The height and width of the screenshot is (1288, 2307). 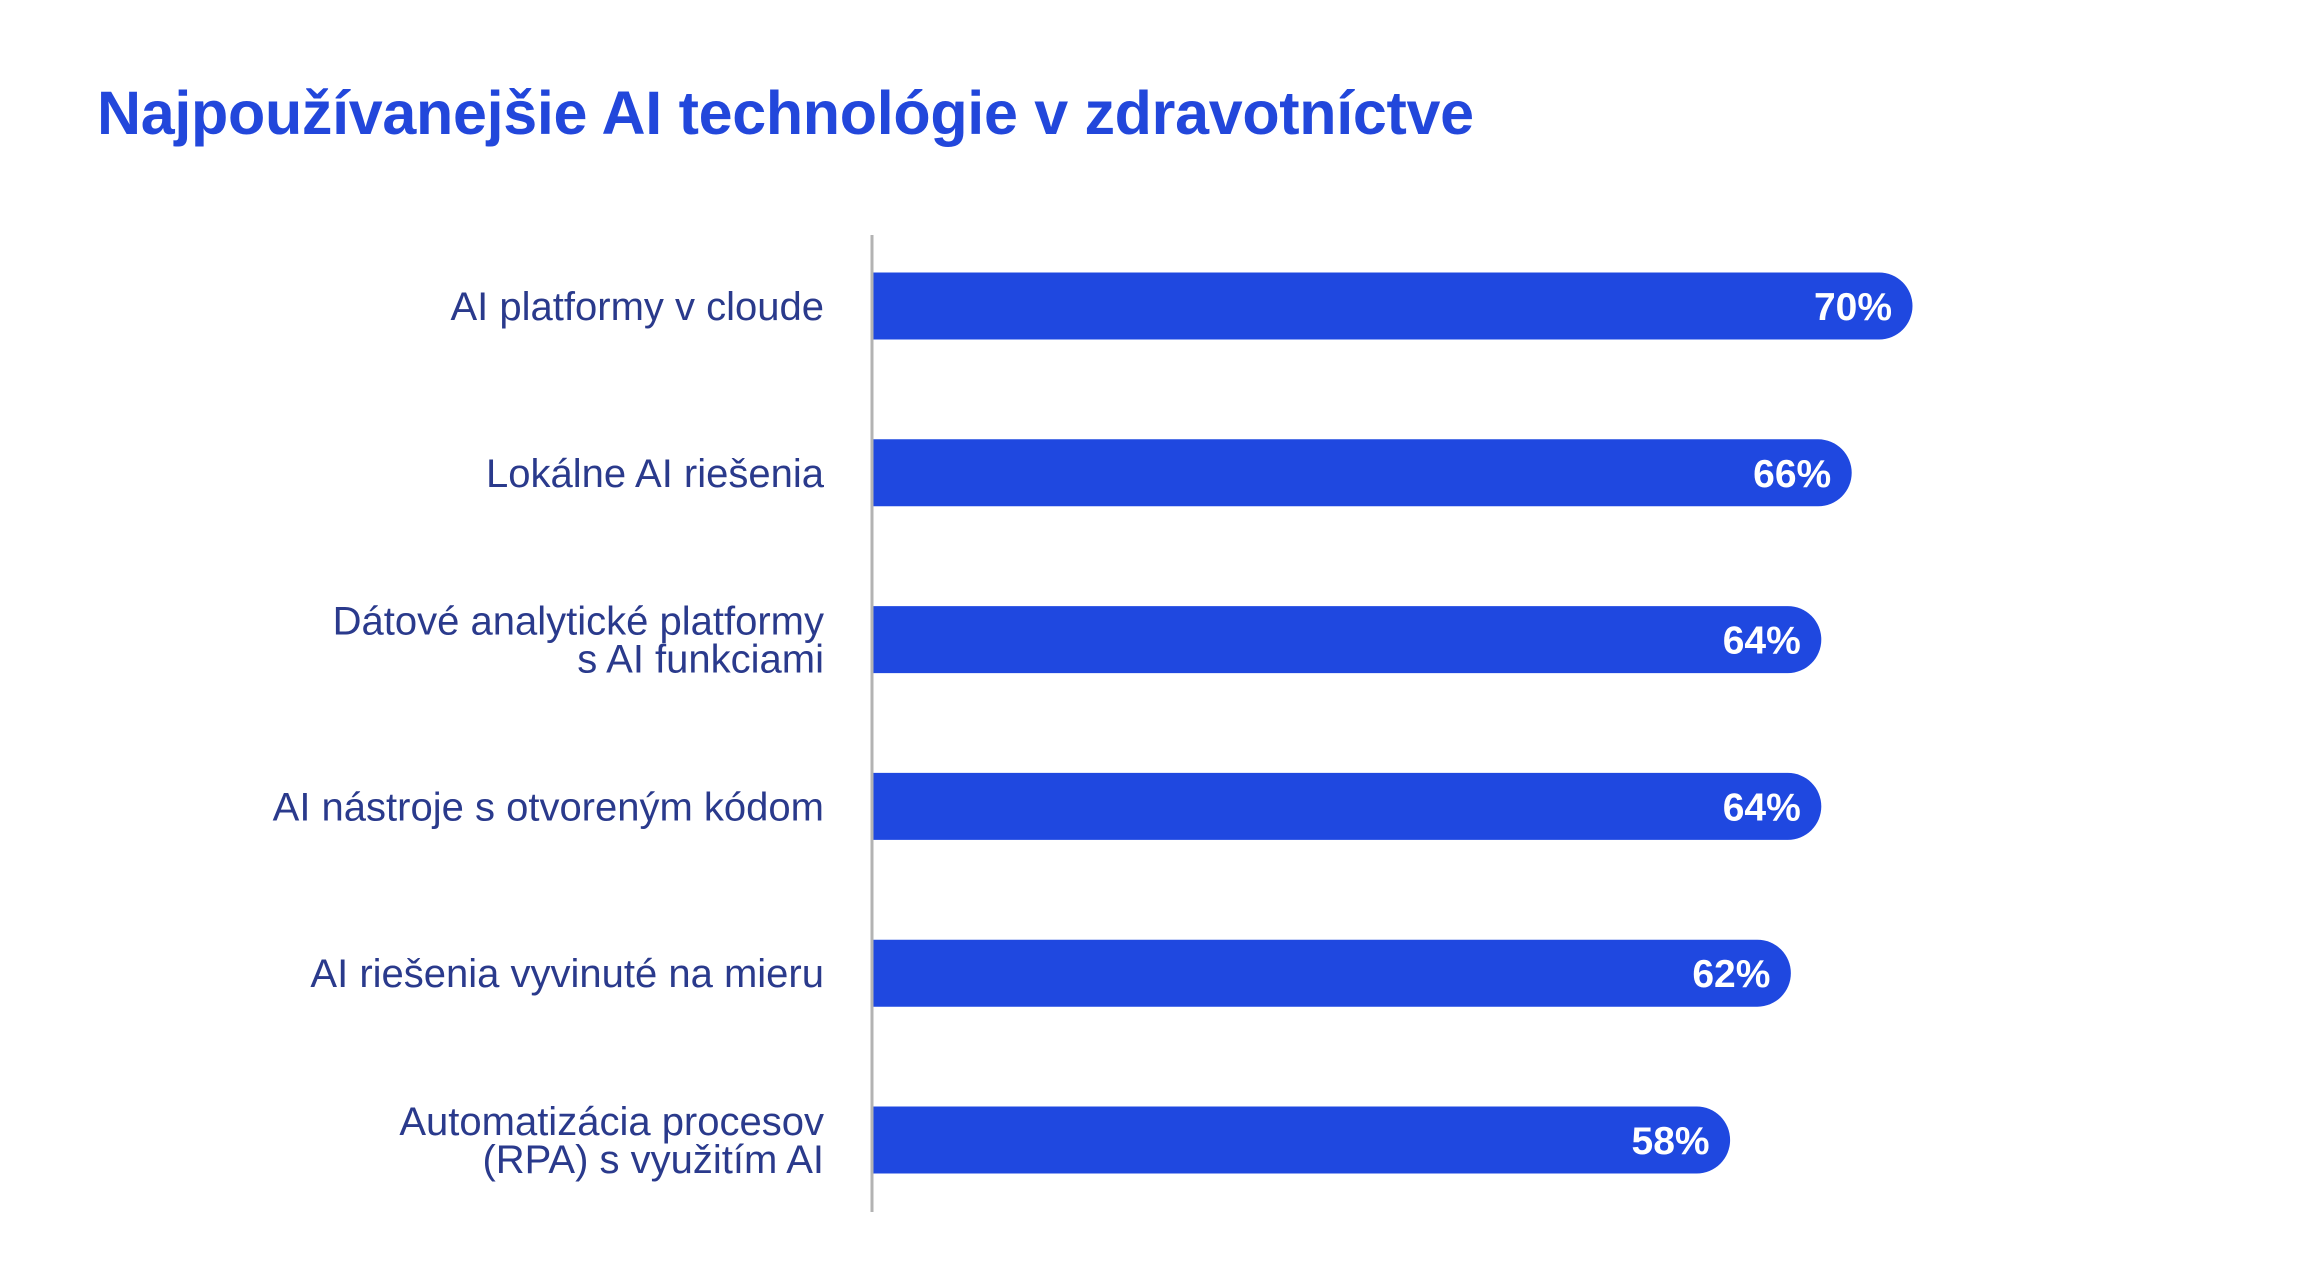 I want to click on value-label: 62%, so click(x=1731, y=974).